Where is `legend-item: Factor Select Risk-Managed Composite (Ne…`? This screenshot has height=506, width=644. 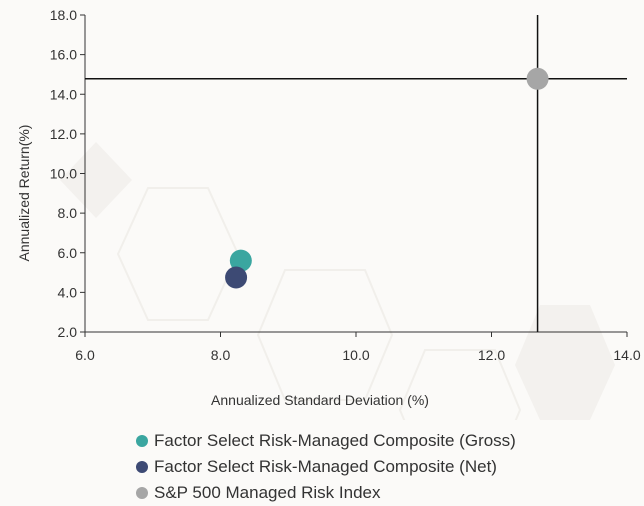
legend-item: Factor Select Risk-Managed Composite (Ne… is located at coordinates (326, 467).